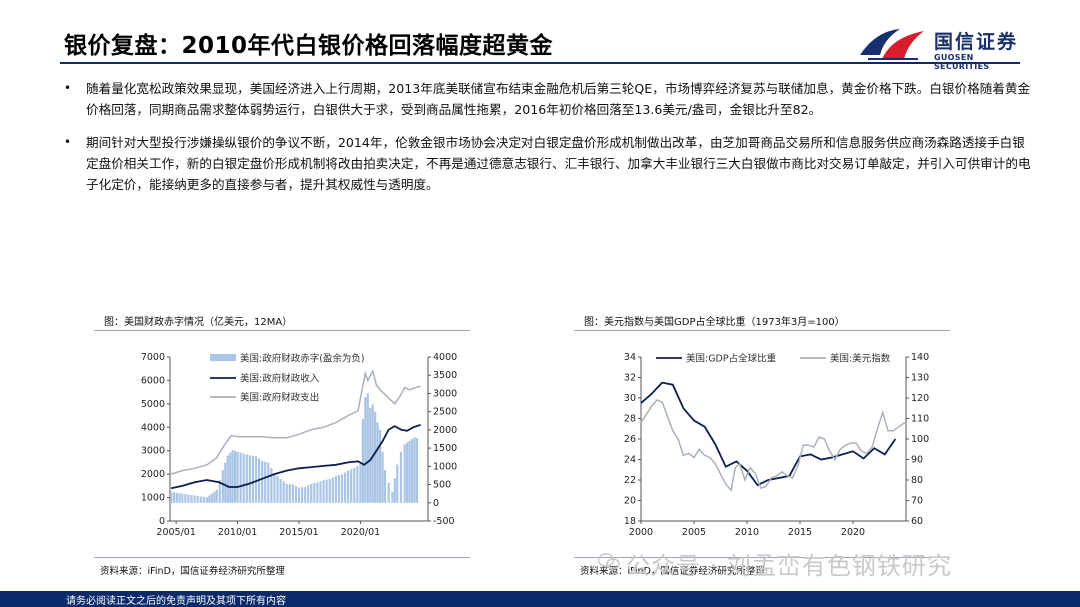 The height and width of the screenshot is (607, 1080). Describe the element at coordinates (853, 532) in the screenshot. I see `x-tick-label: 2020` at that location.